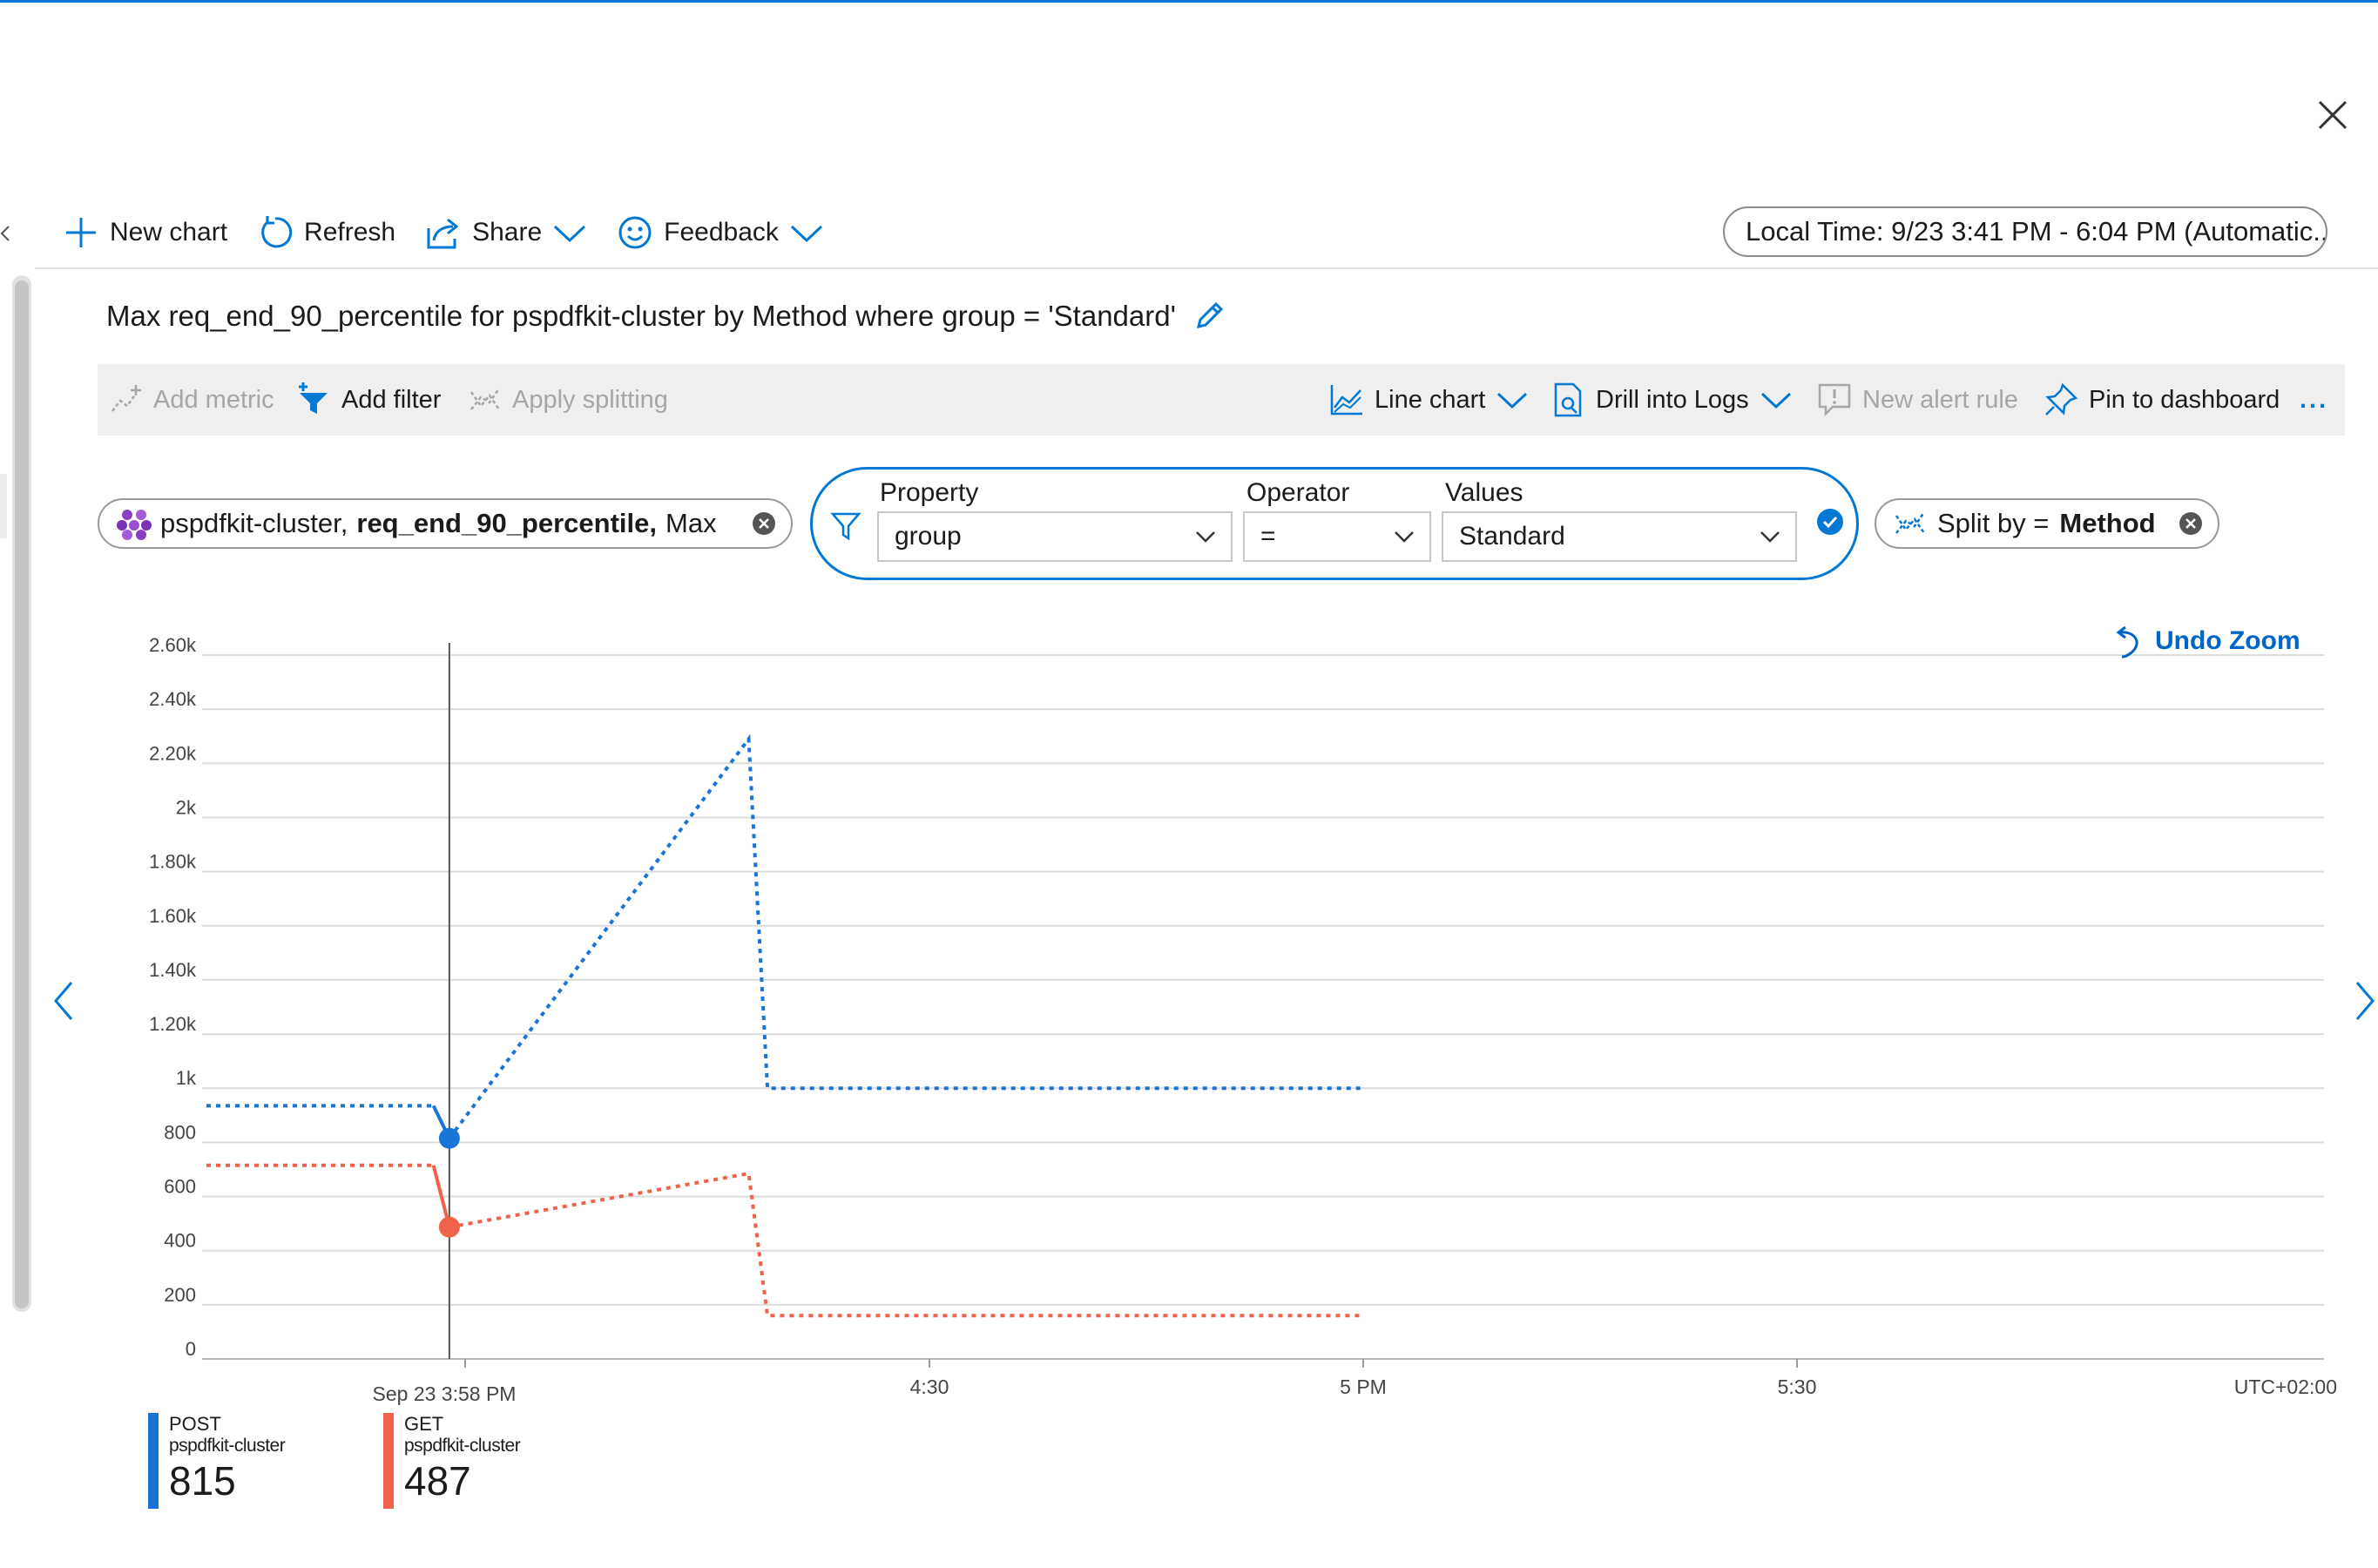 Image resolution: width=2378 pixels, height=1568 pixels. I want to click on metric-resource: pspdfkit-cluster,, so click(254, 523).